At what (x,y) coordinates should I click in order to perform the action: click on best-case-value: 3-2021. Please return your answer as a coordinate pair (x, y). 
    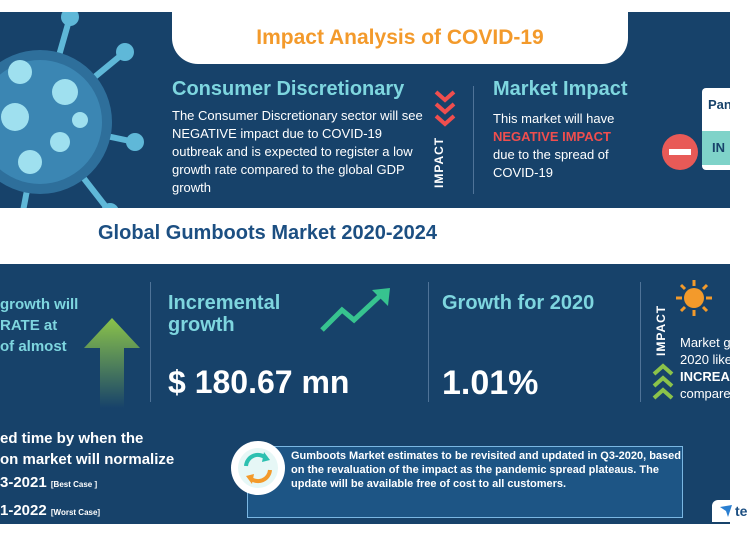
    Looking at the image, I should click on (23, 482).